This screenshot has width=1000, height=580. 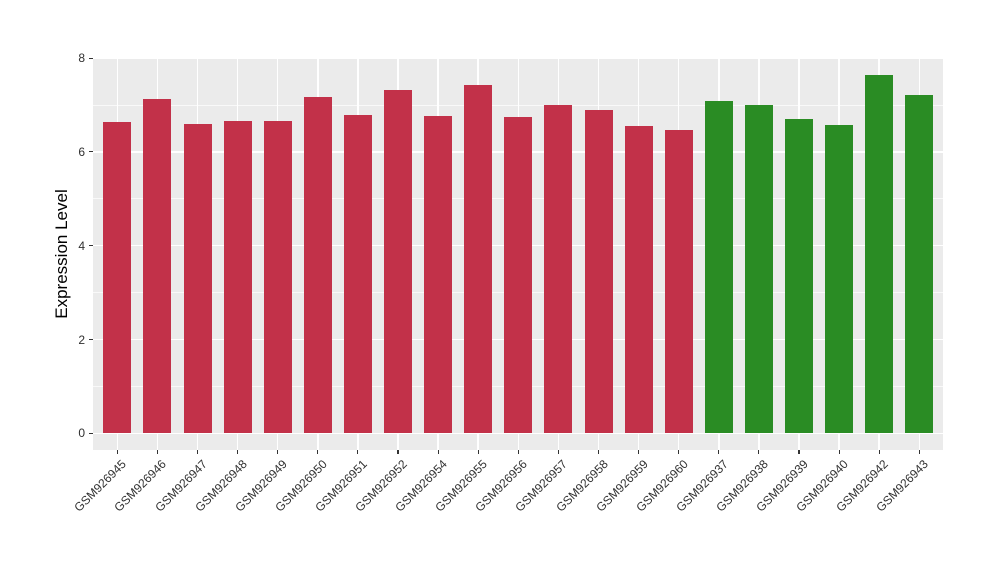 I want to click on y-tick-label: 4, so click(x=81, y=245).